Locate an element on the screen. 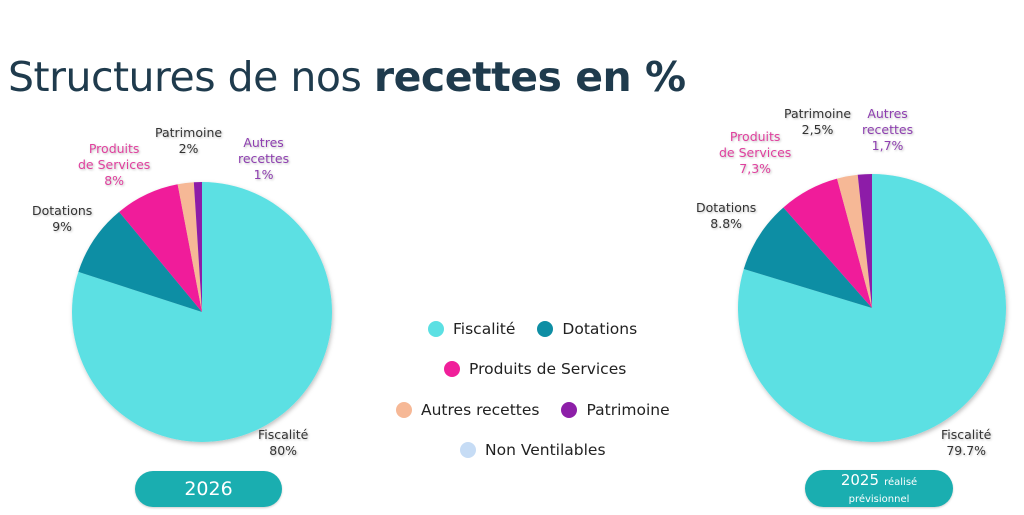  pie2-label-produits: Produits de Services 7,3% is located at coordinates (755, 152).